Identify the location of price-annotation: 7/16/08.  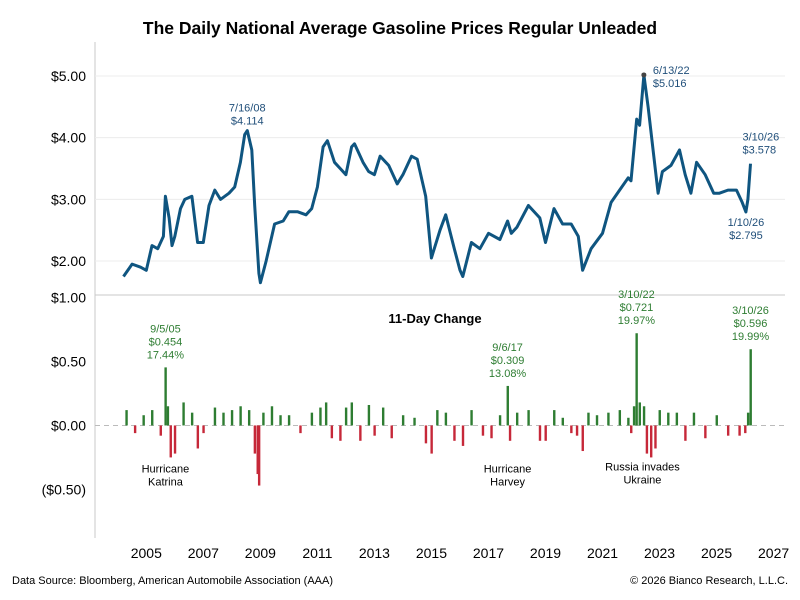
(247, 109).